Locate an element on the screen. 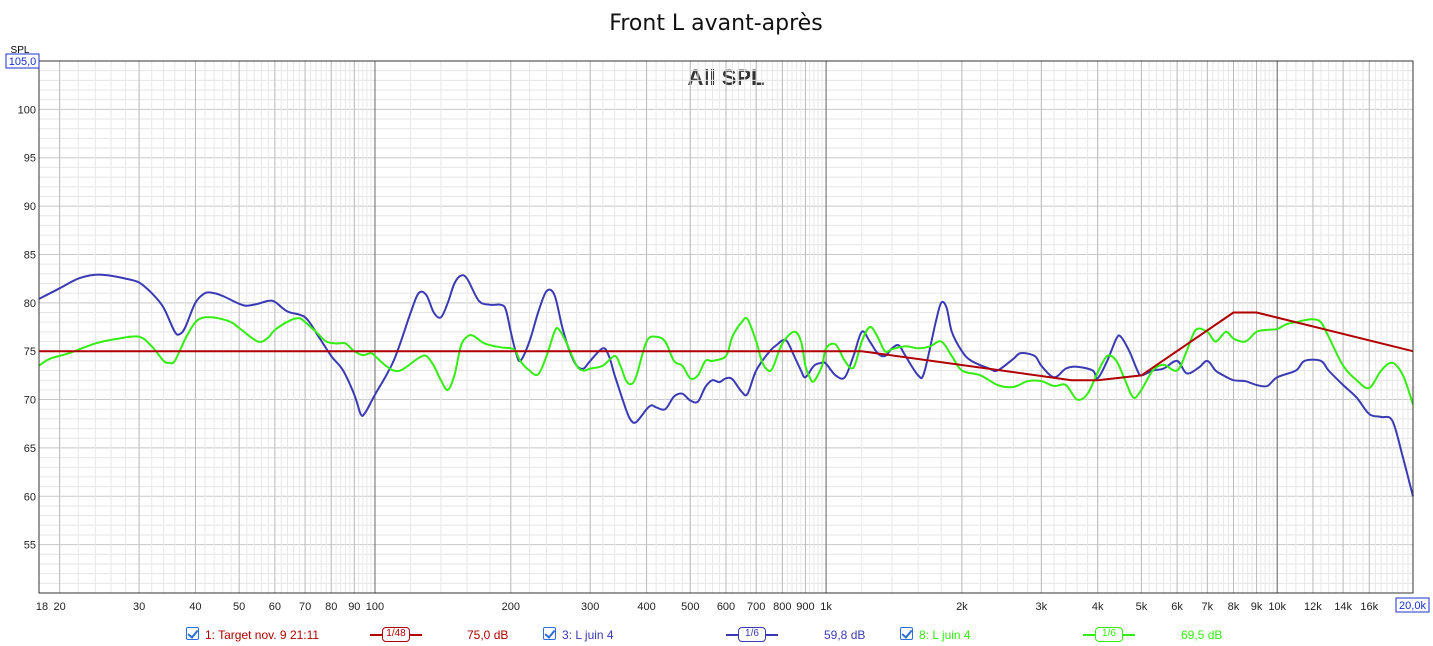 This screenshot has height=646, width=1433. x-tick-label: 300 is located at coordinates (590, 607).